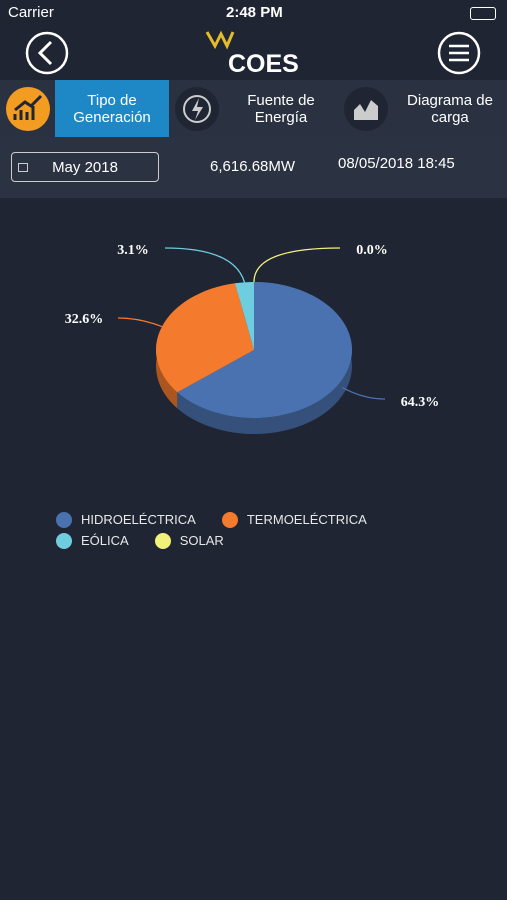 Image resolution: width=507 pixels, height=900 pixels. What do you see at coordinates (459, 53) in the screenshot?
I see `menu-button` at bounding box center [459, 53].